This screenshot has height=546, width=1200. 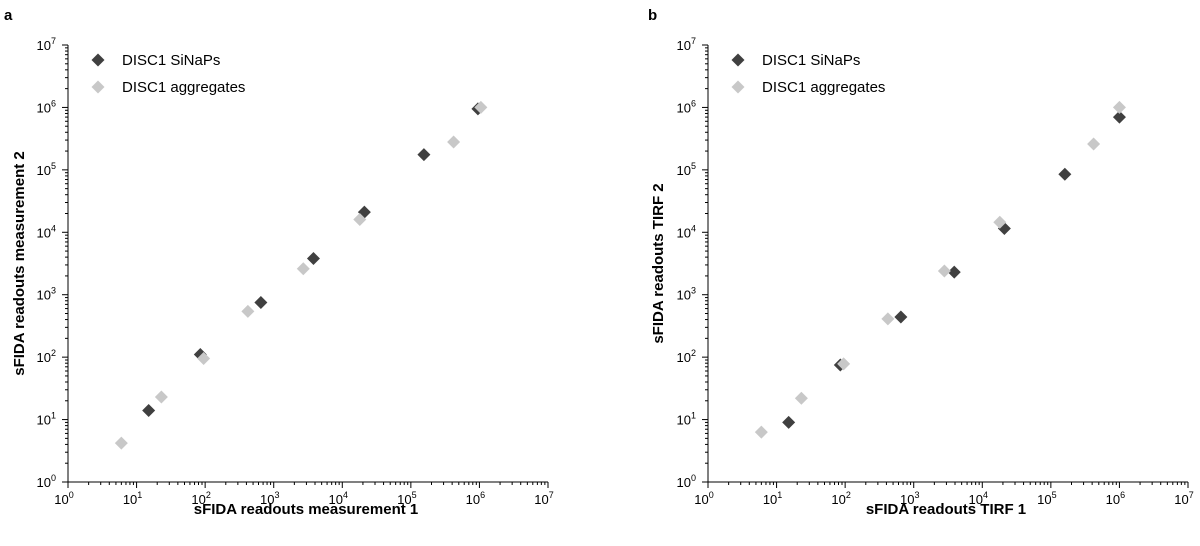 What do you see at coordinates (652, 15) in the screenshot?
I see `panel-label: b` at bounding box center [652, 15].